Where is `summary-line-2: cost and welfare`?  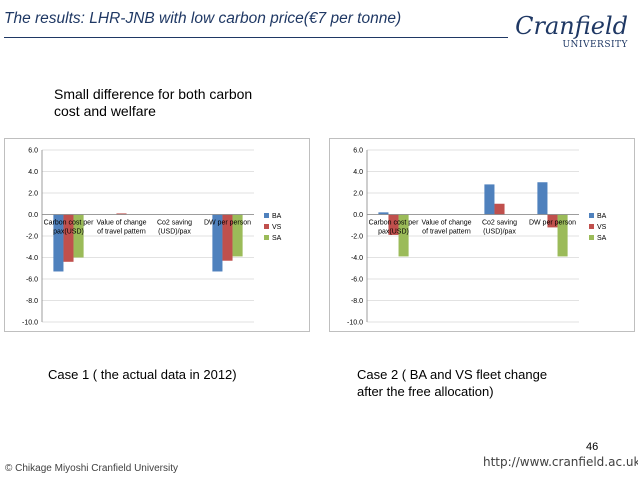 summary-line-2: cost and welfare is located at coordinates (105, 111).